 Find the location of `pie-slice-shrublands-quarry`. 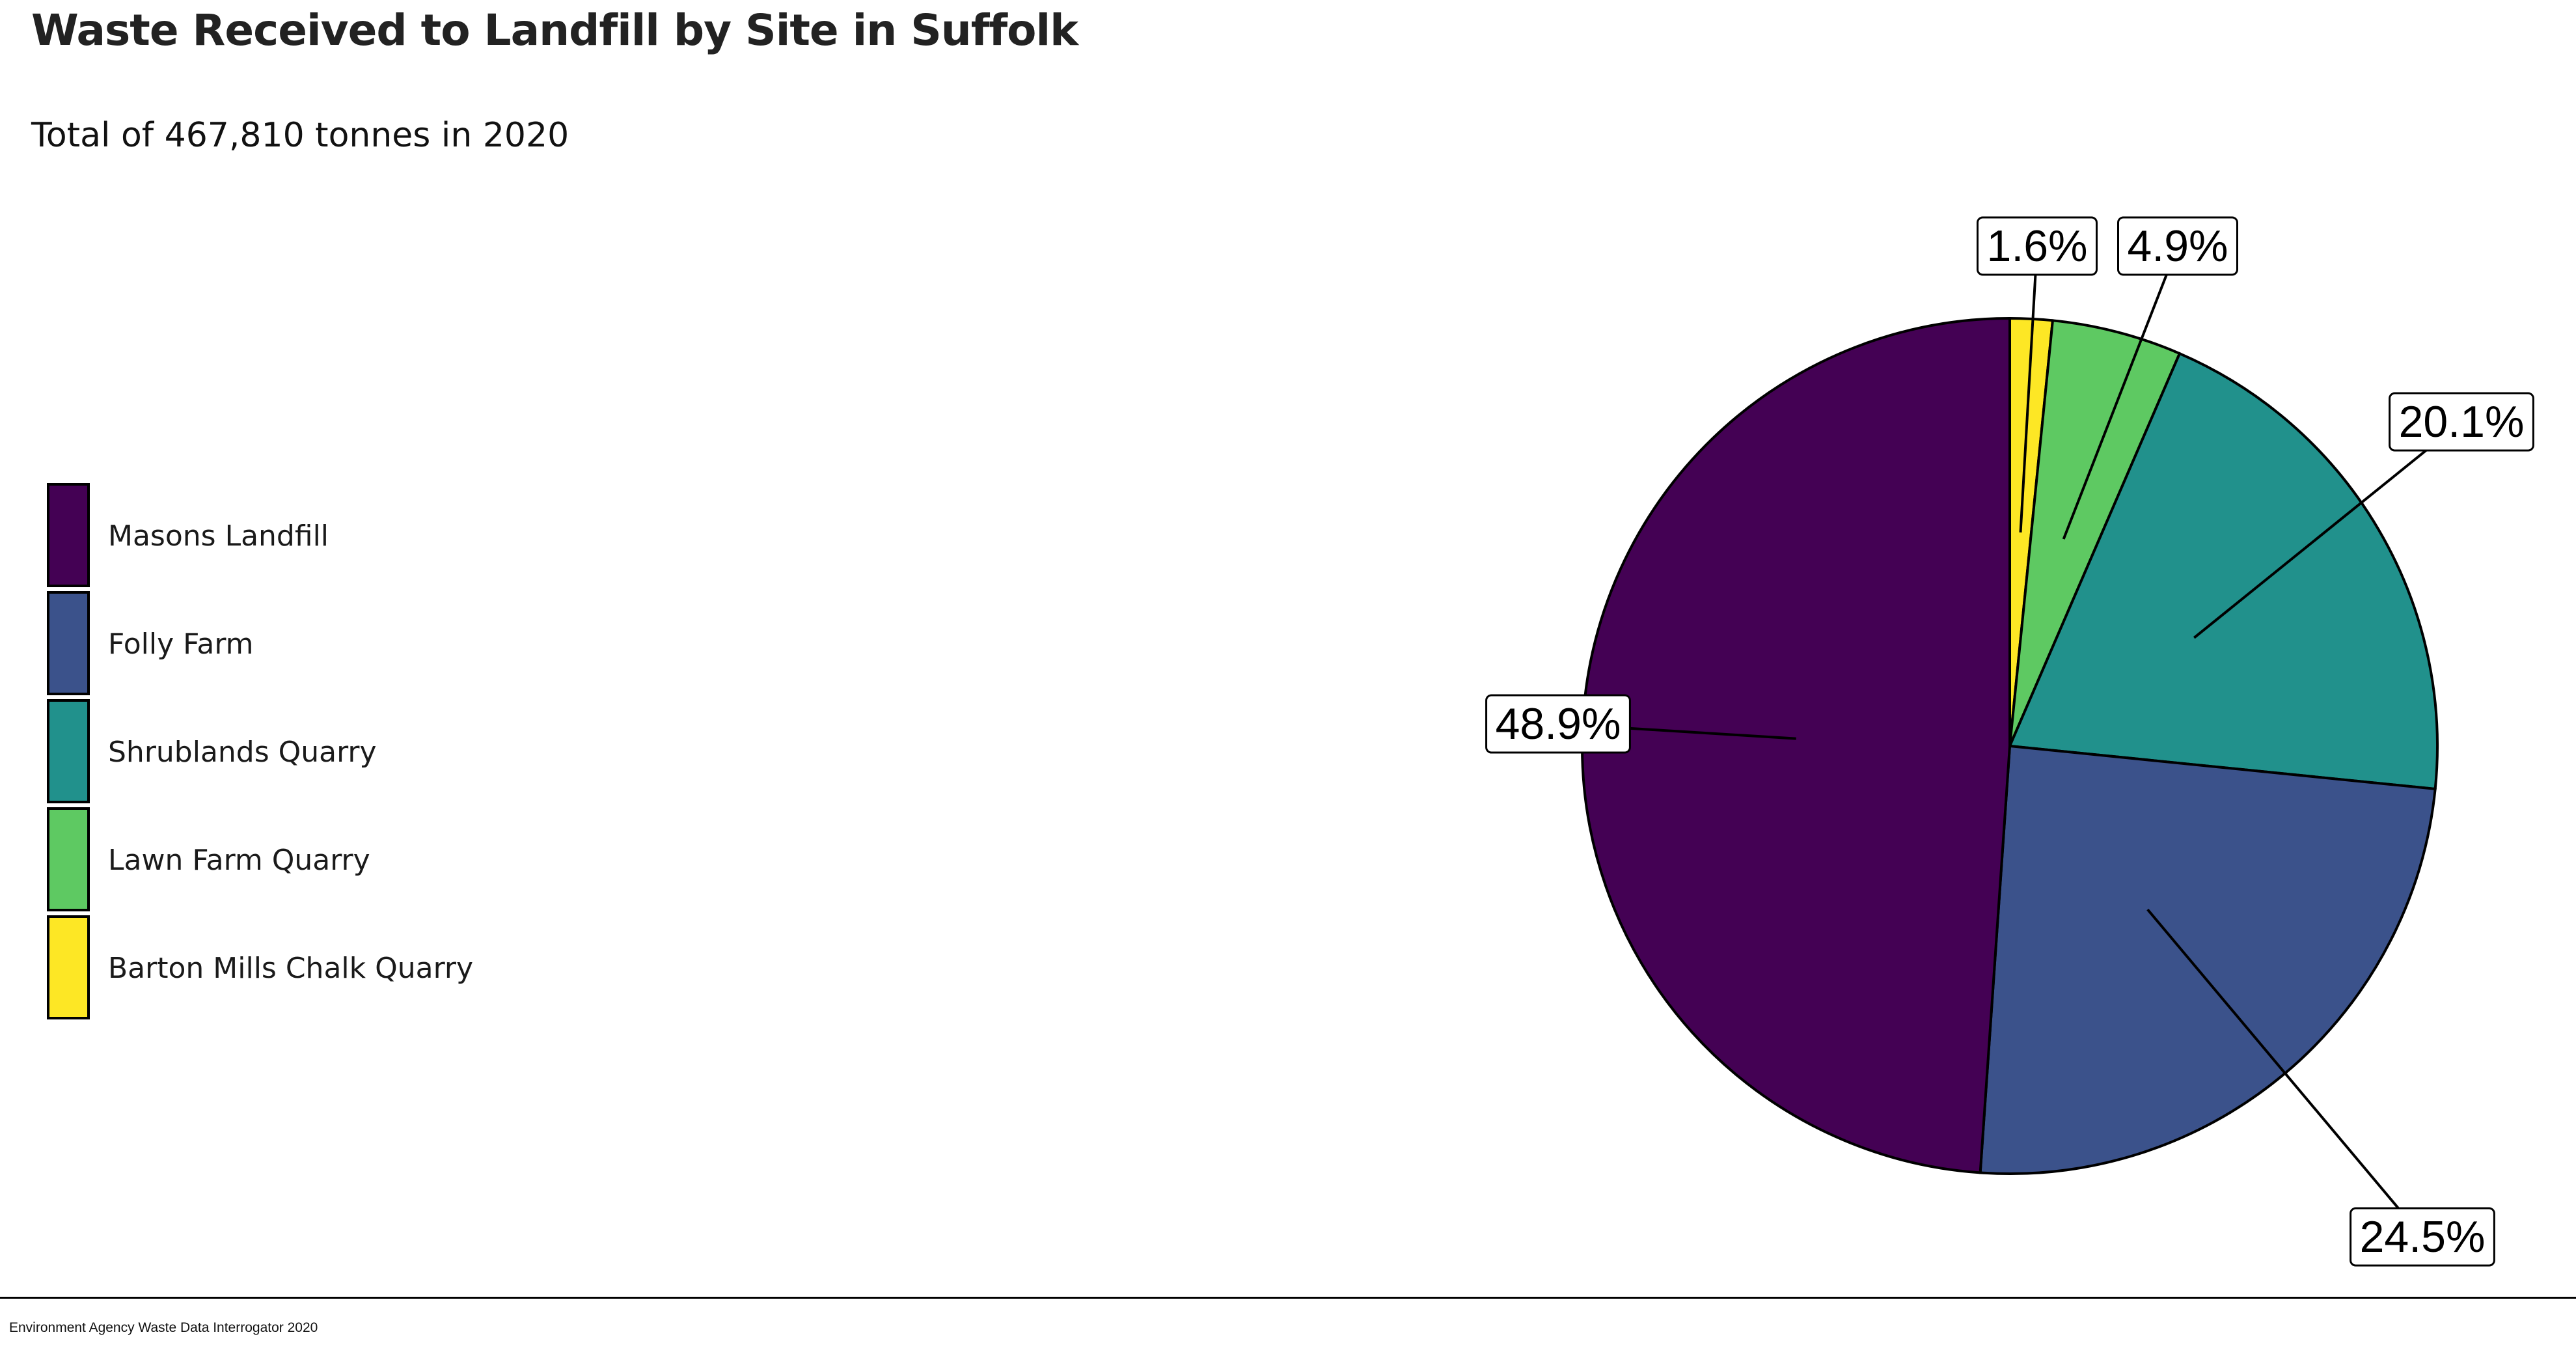

pie-slice-shrublands-quarry is located at coordinates (2223, 571).